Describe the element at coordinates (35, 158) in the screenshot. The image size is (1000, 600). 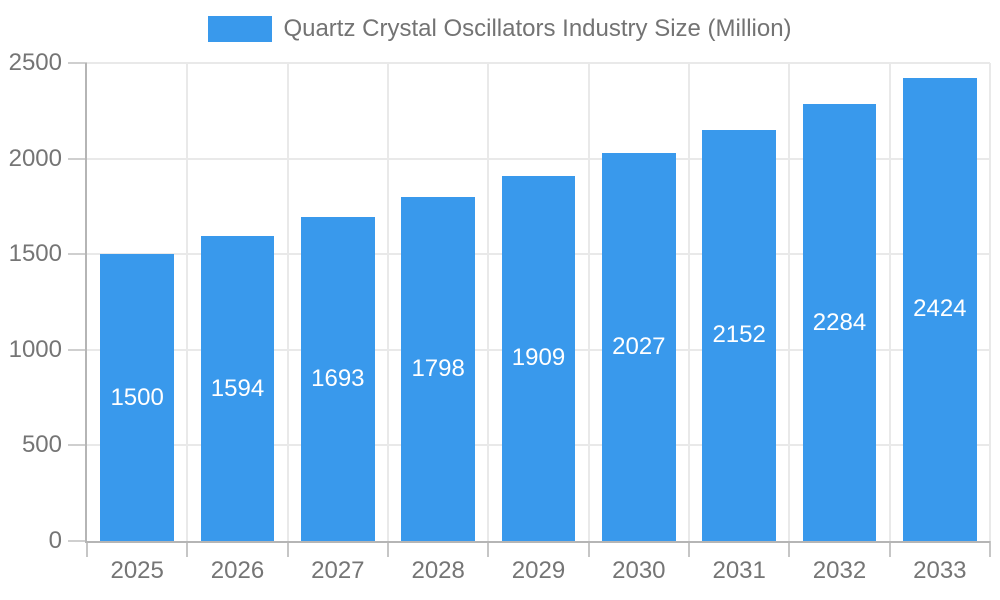
I see `y-tick-label: 2000` at that location.